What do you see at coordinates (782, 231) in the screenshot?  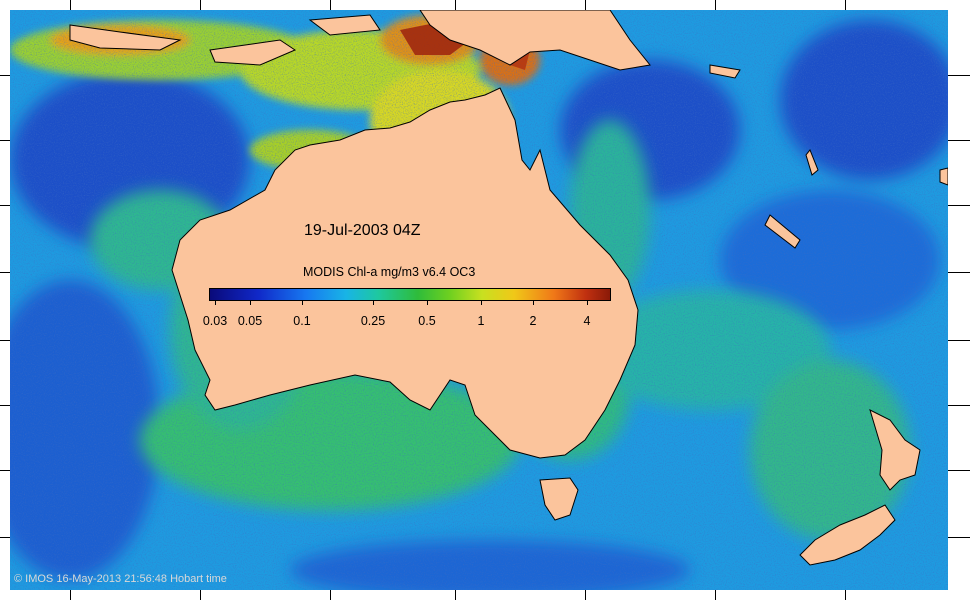 I see `new-caledonia` at bounding box center [782, 231].